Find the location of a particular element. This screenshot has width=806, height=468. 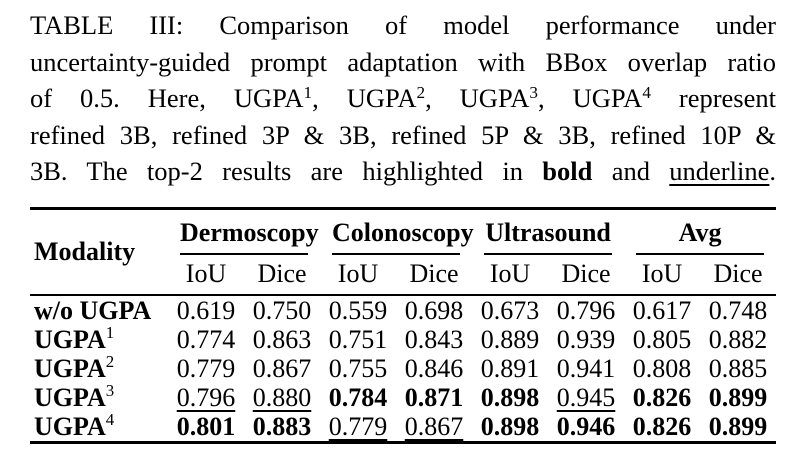

row-label-ugpa-4: UGPA4 is located at coordinates (99, 426).